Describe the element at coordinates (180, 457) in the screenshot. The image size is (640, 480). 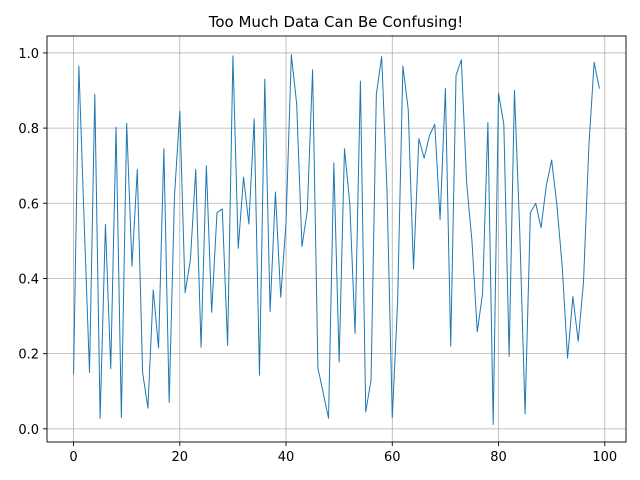
I see `x-tick-label: 20` at that location.